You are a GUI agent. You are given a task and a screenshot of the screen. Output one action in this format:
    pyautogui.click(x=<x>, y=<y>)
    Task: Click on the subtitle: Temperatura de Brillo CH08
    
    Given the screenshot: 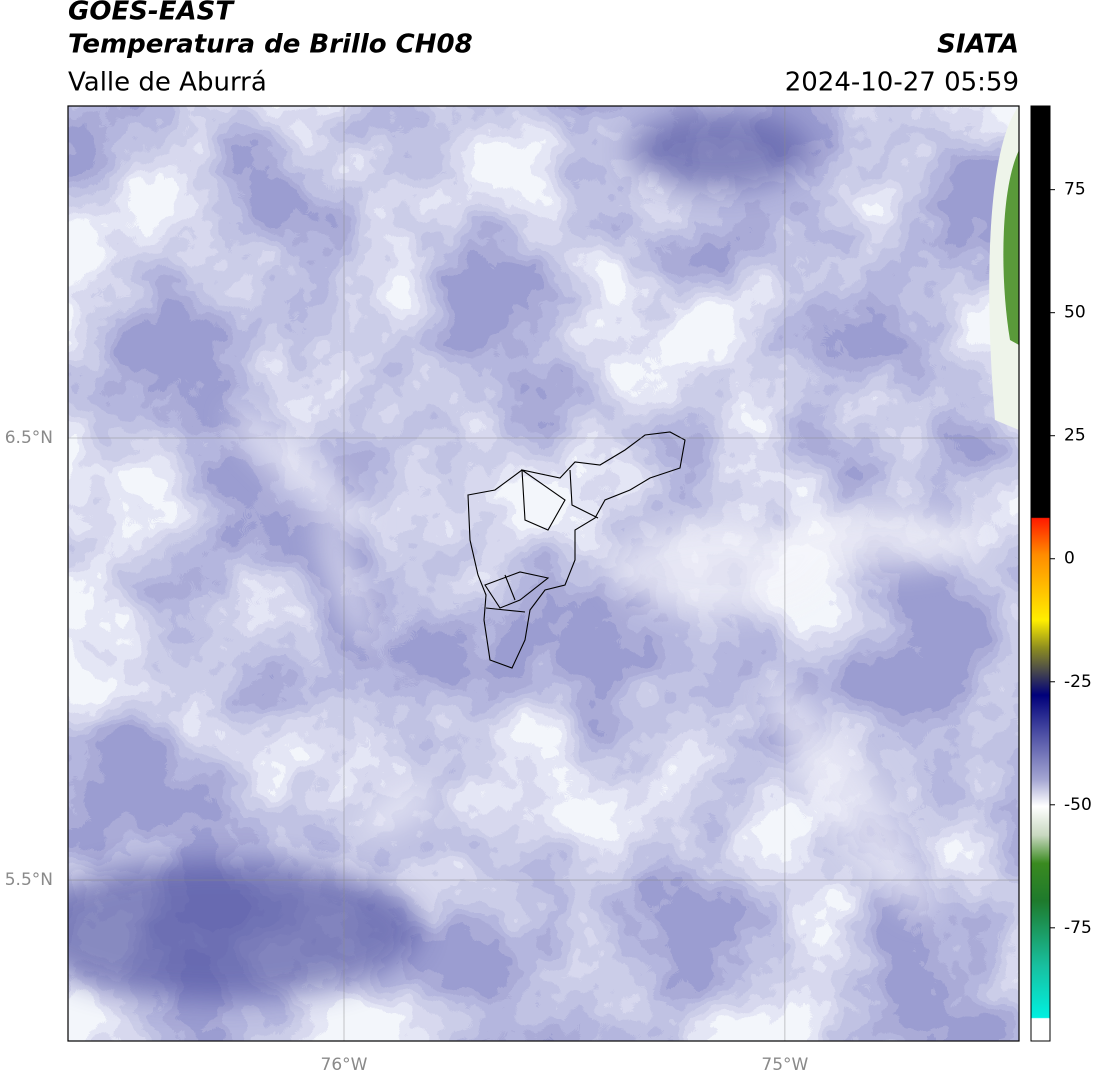 What is the action you would take?
    pyautogui.click(x=270, y=45)
    